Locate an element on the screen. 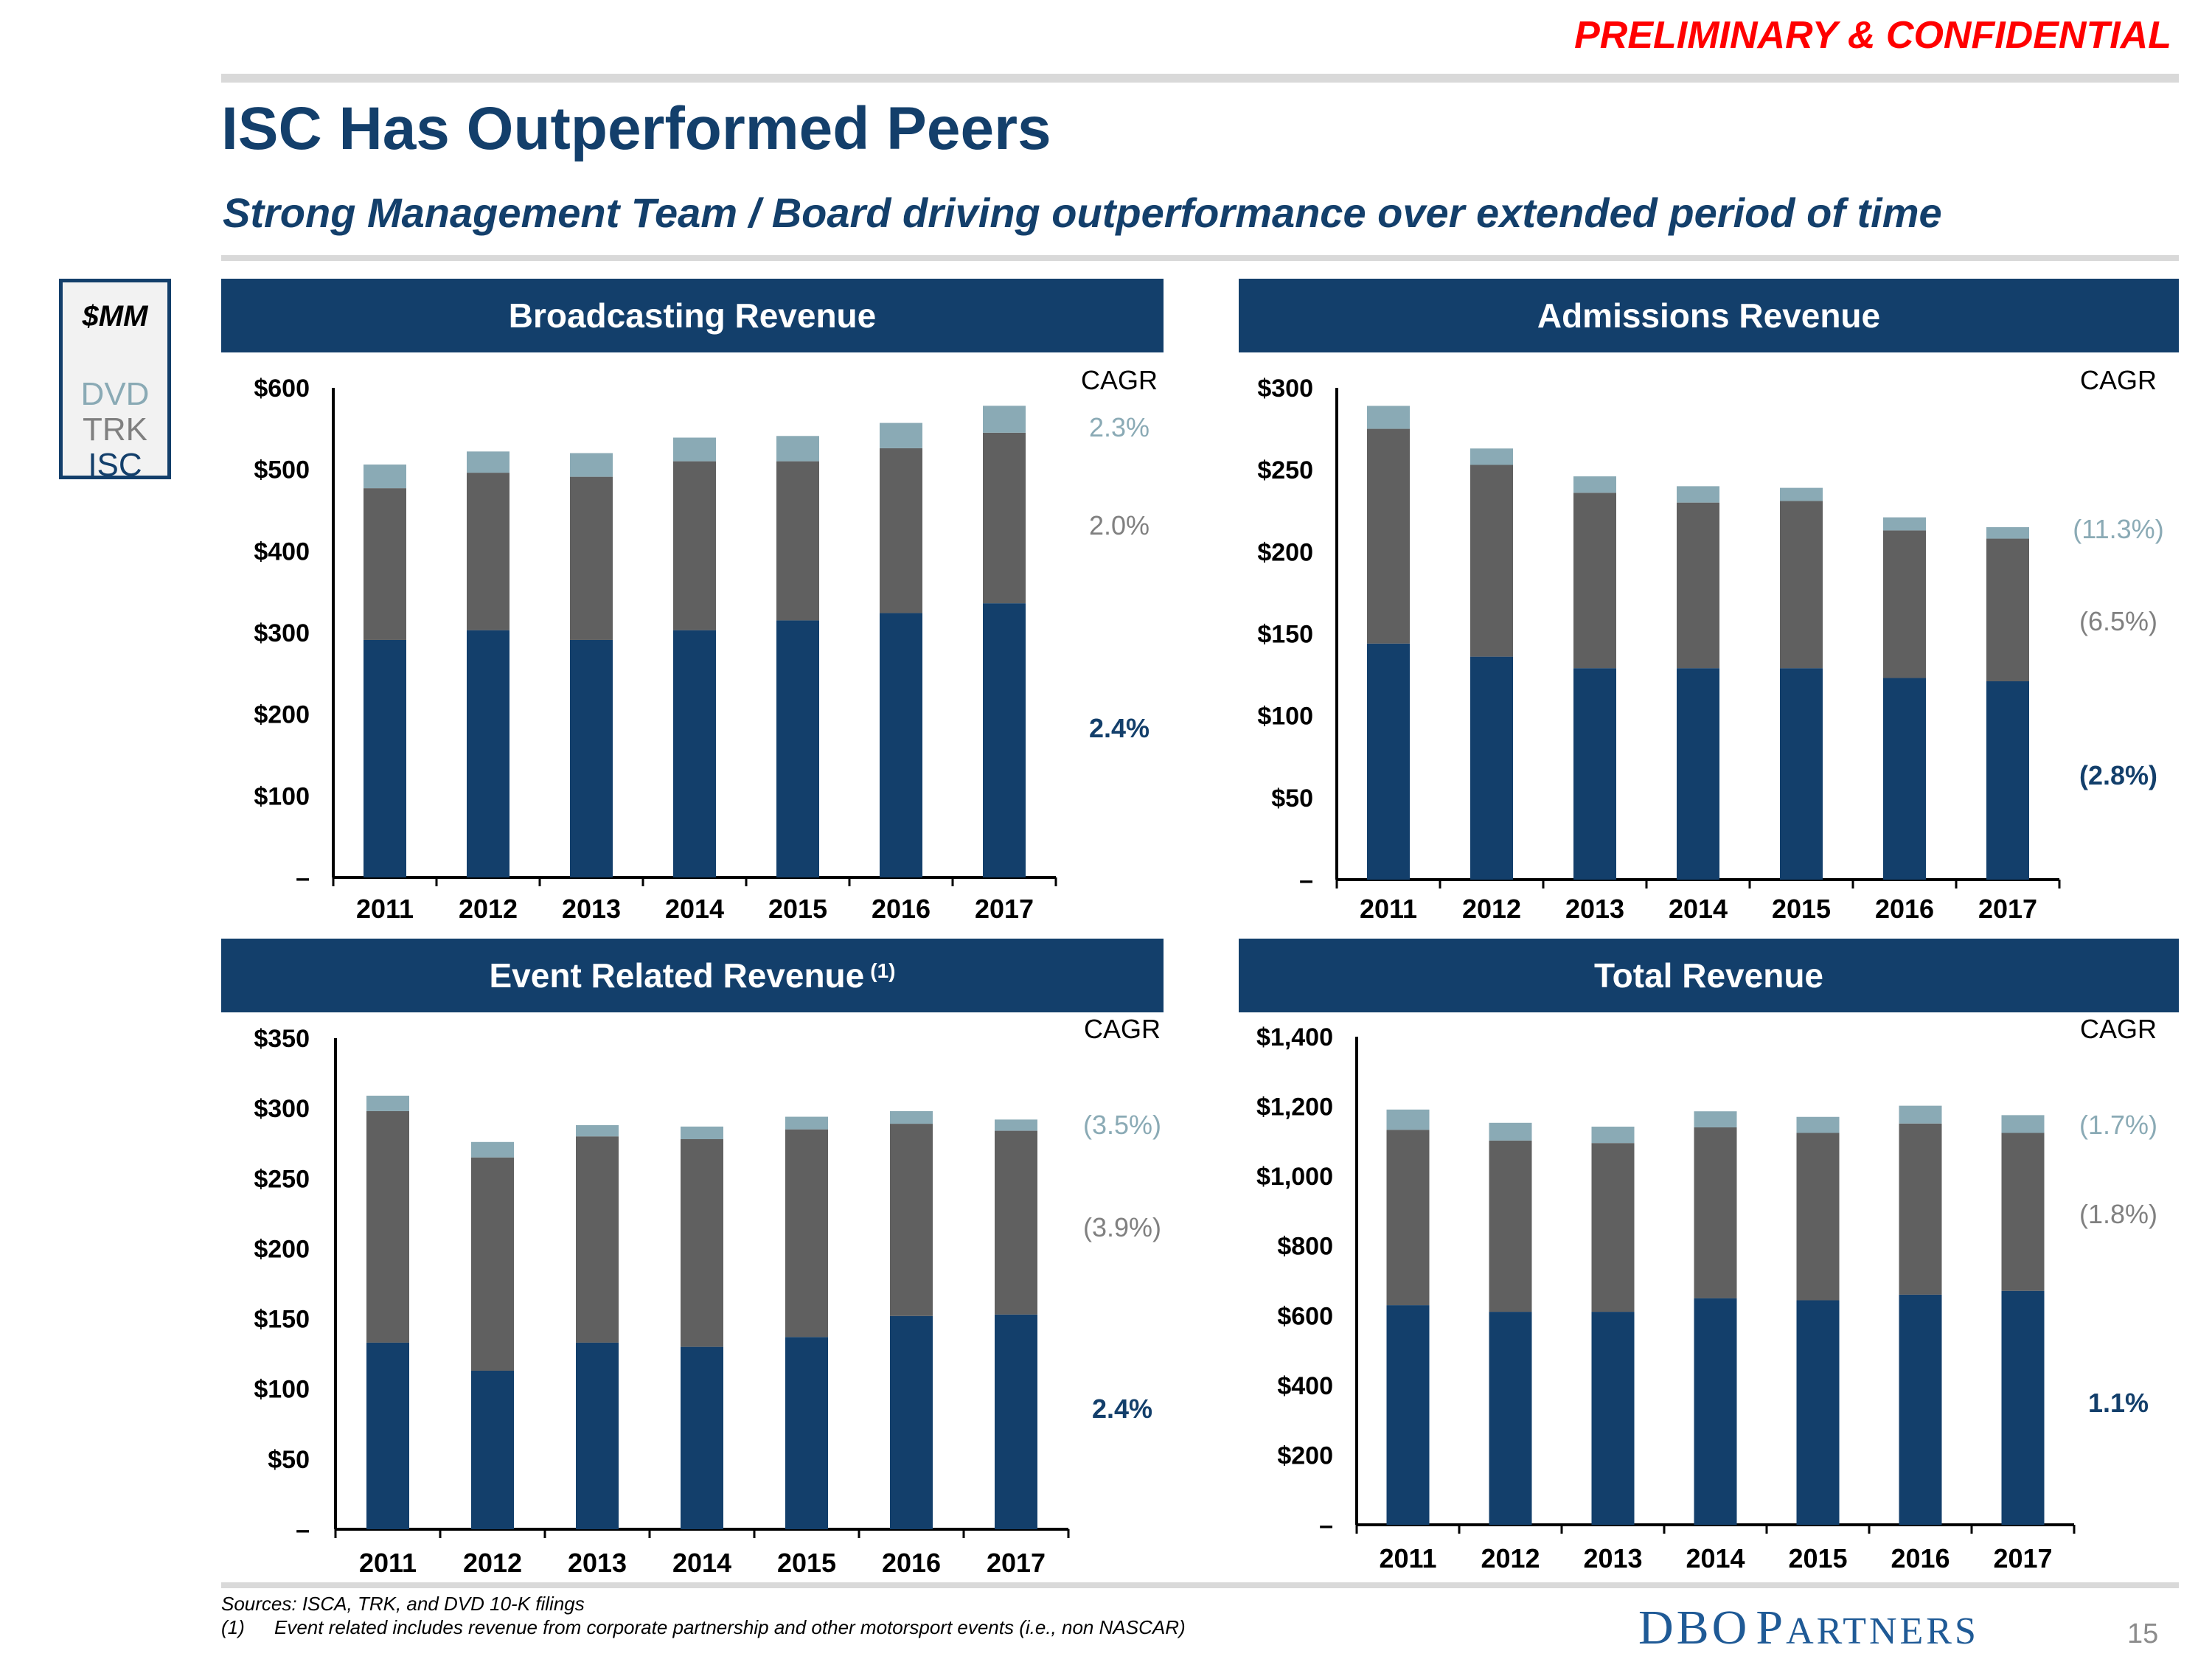 The height and width of the screenshot is (1659, 2212). broadcasting-bar-dvd-2016 is located at coordinates (901, 435).